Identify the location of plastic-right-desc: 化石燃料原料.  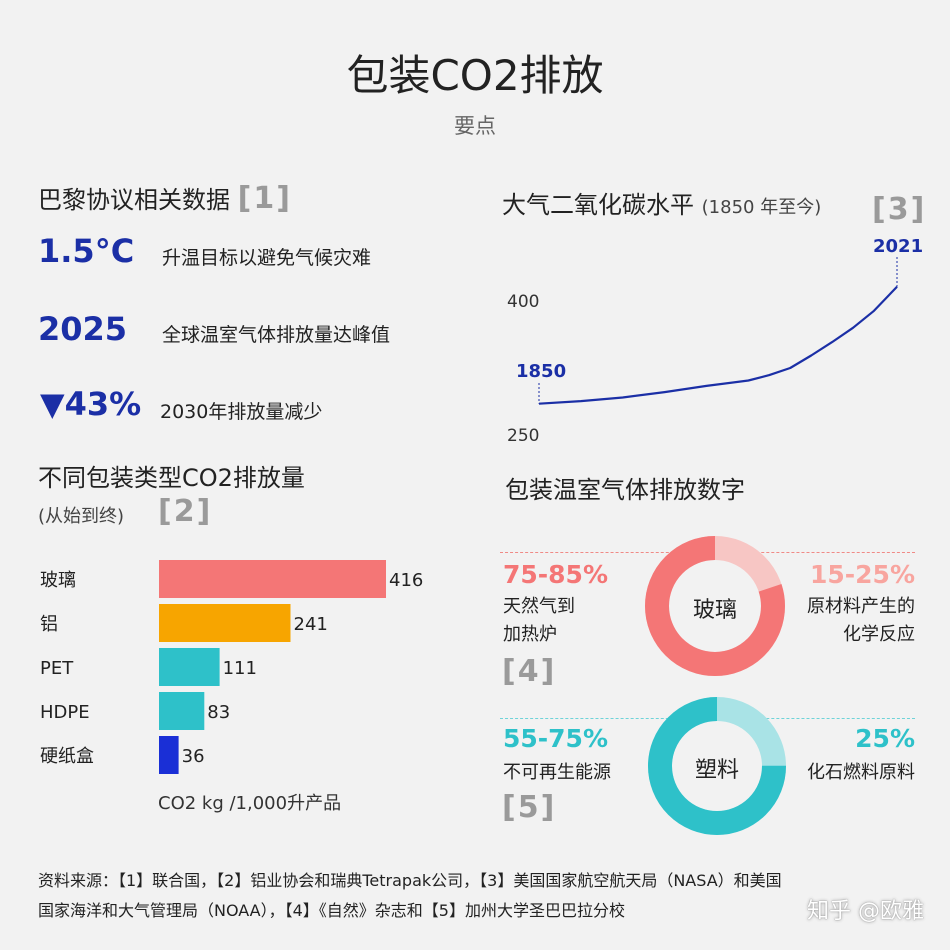
(845, 773).